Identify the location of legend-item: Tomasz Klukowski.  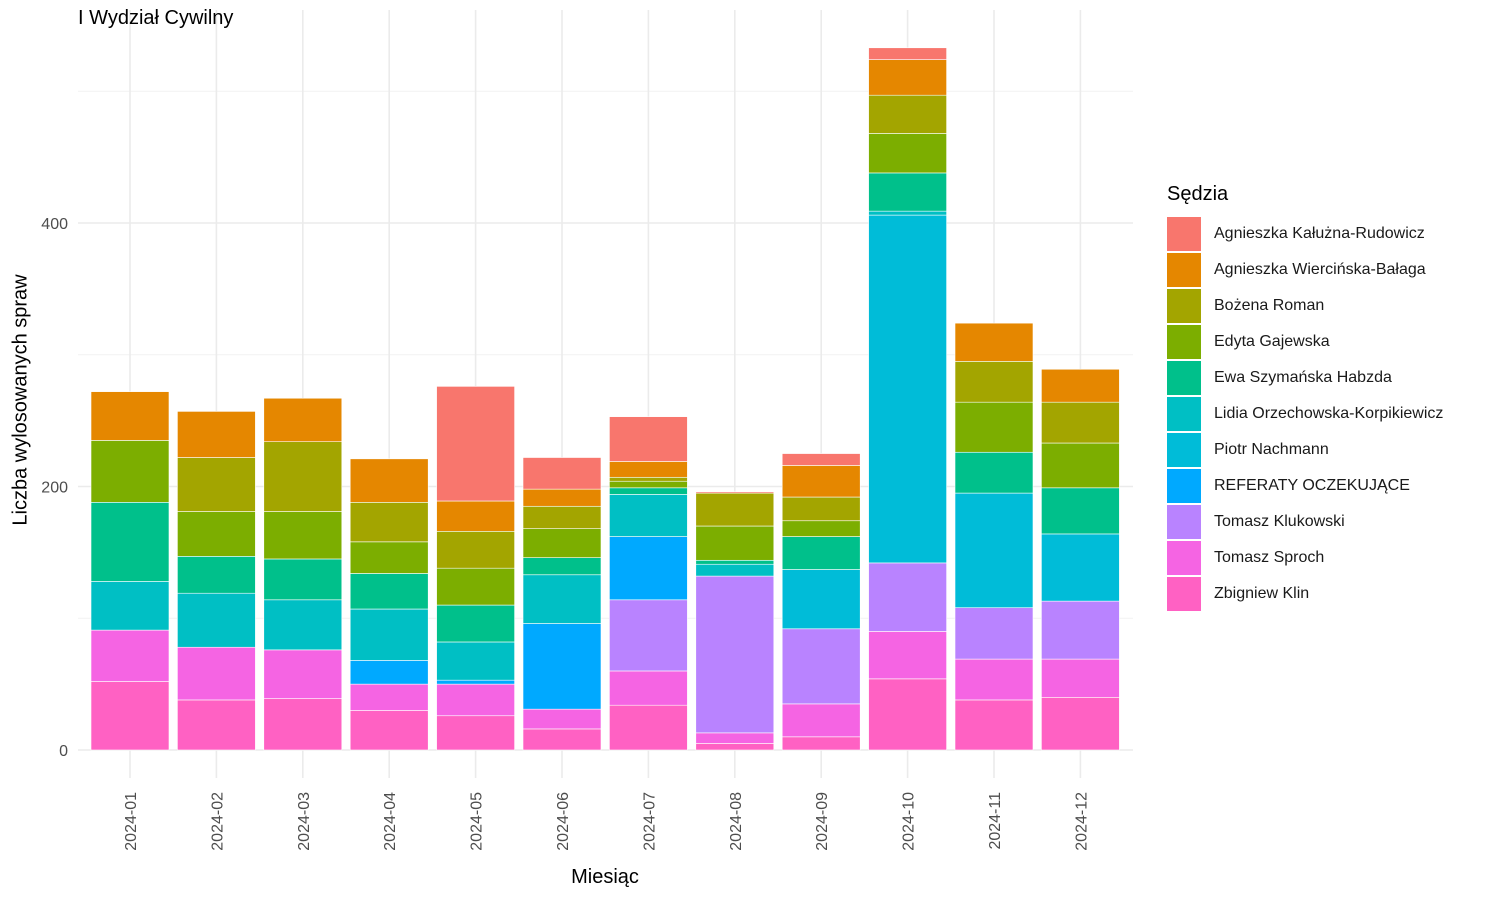
(1305, 522).